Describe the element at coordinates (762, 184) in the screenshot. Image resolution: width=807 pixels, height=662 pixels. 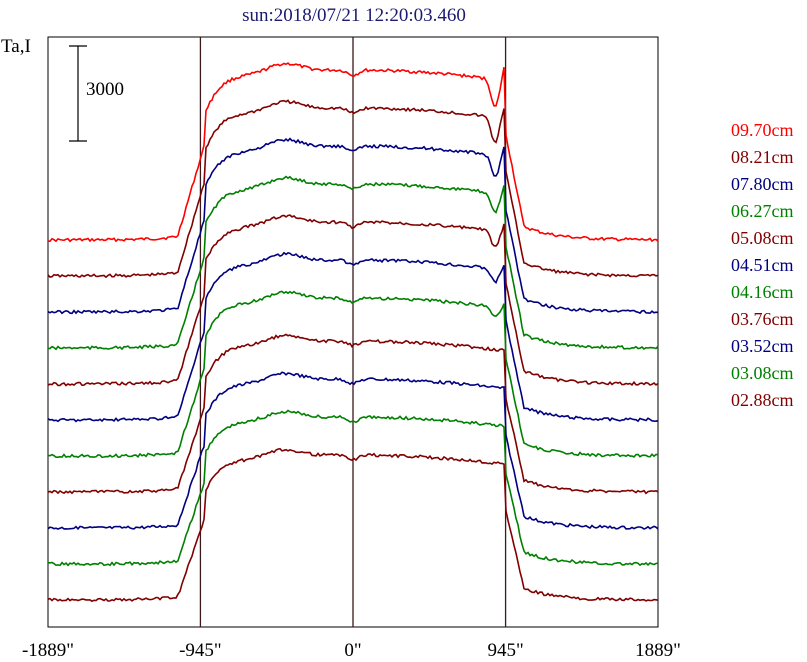
I see `legend-entry: 07.80cm` at that location.